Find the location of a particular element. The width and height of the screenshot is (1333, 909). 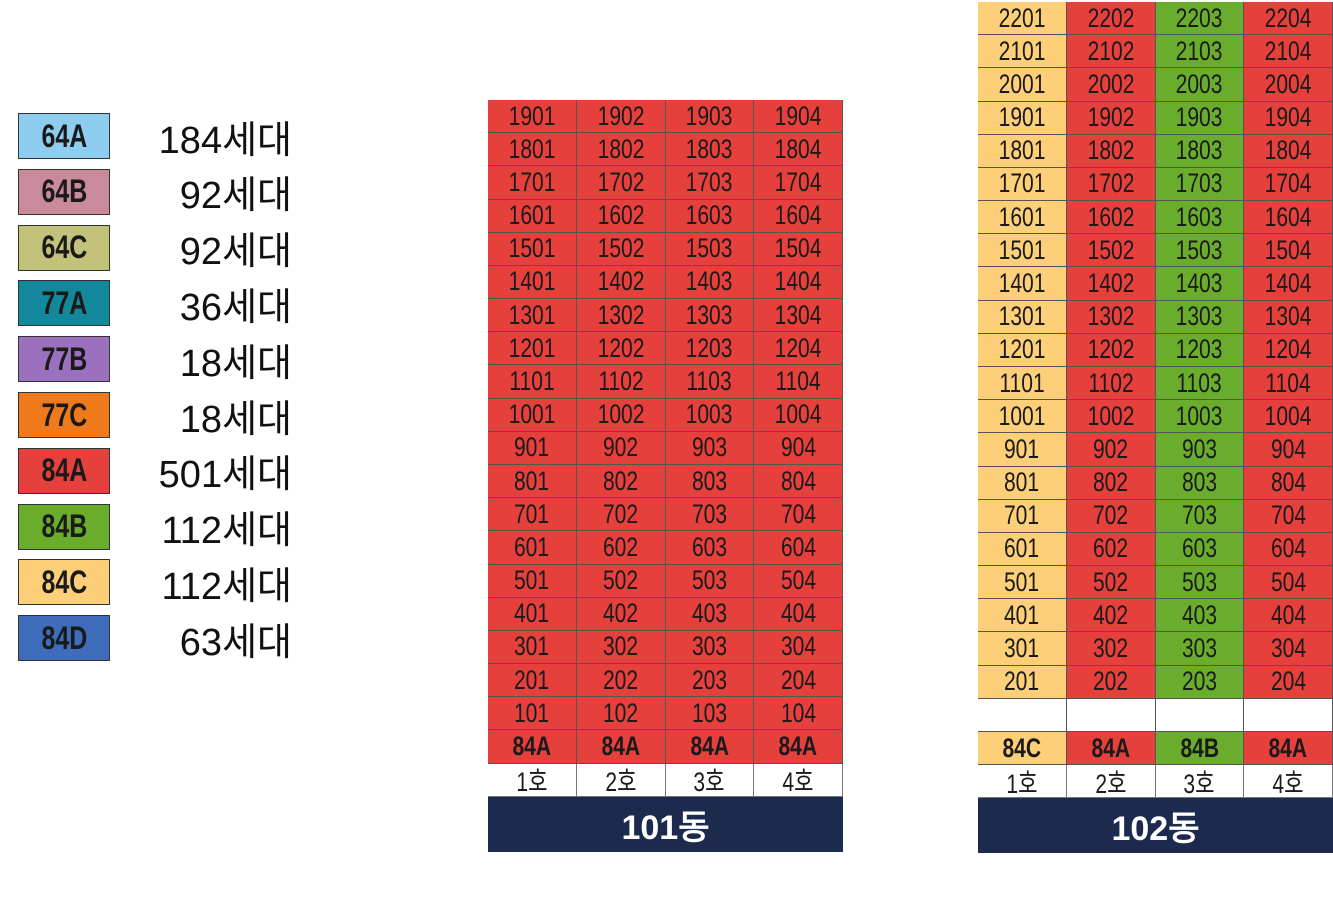

ho-cell: 4호 is located at coordinates (1288, 782).